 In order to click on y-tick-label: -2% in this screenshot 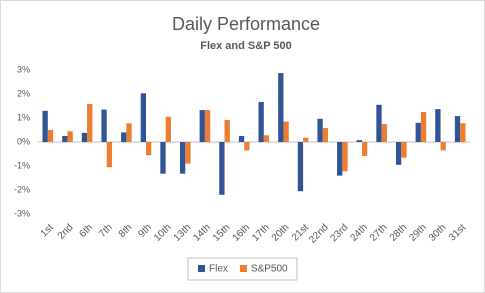, I will do `click(22, 189)`.